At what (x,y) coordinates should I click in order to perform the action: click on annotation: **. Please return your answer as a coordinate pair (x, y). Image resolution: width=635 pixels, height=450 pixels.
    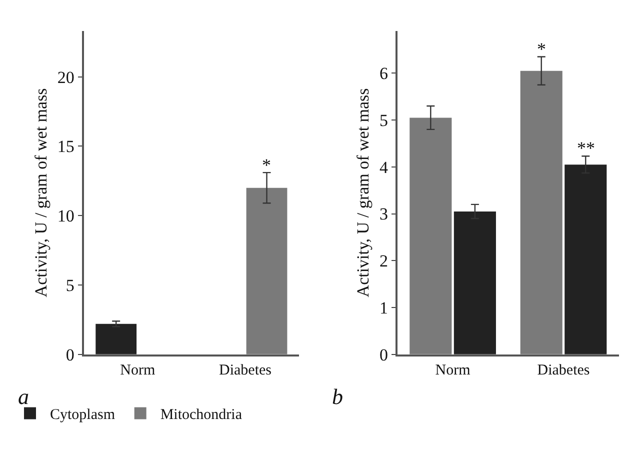
    Looking at the image, I should click on (586, 148).